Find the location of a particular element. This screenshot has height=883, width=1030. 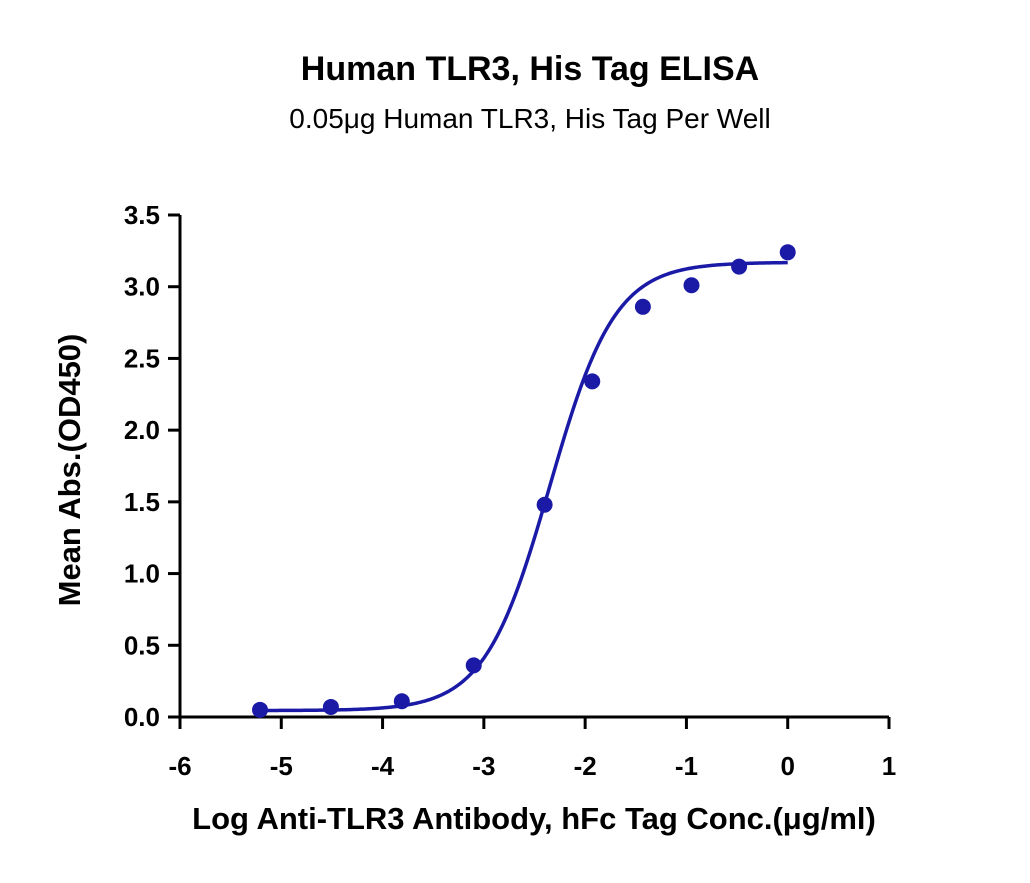

y-axis-label: Mean Abs.(OD450) is located at coordinates (69, 470).